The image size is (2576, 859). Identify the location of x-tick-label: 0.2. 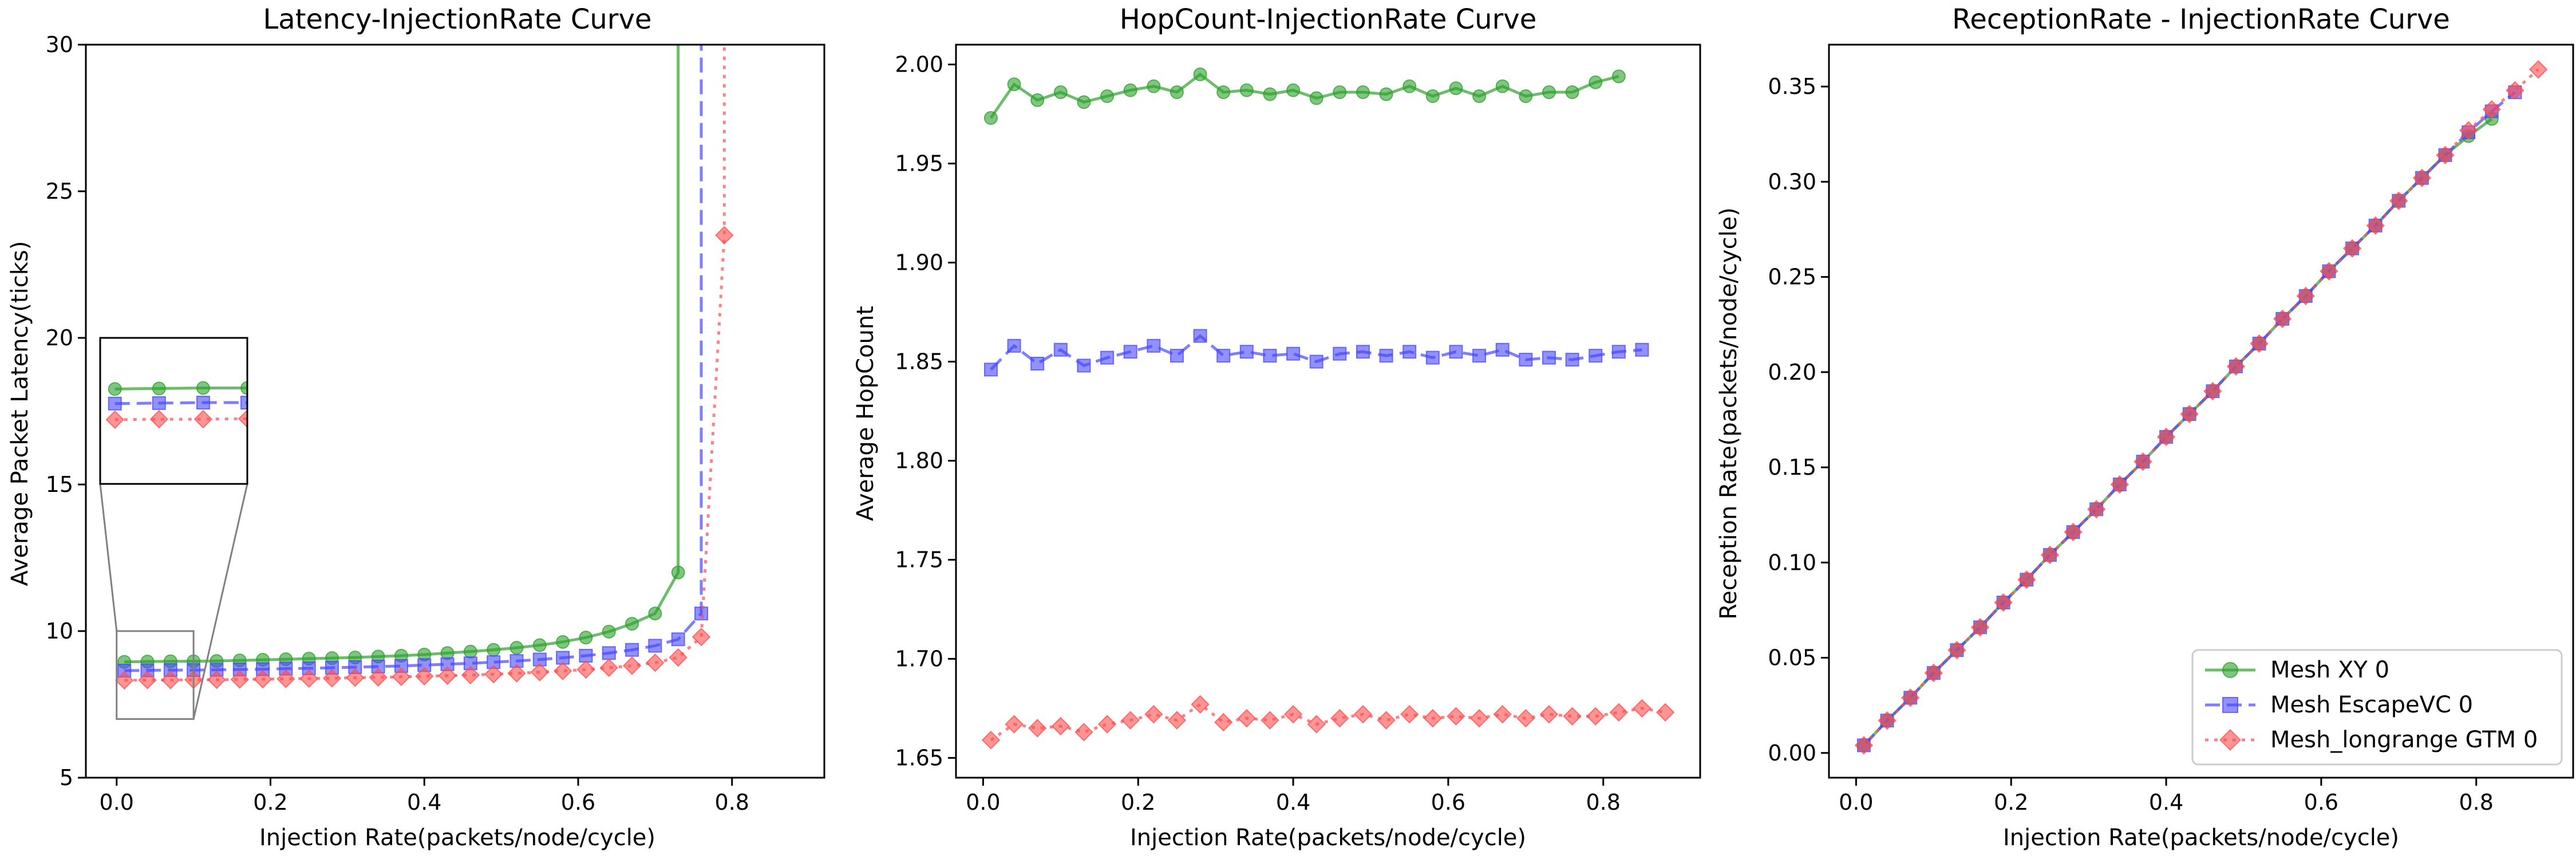
(270, 803).